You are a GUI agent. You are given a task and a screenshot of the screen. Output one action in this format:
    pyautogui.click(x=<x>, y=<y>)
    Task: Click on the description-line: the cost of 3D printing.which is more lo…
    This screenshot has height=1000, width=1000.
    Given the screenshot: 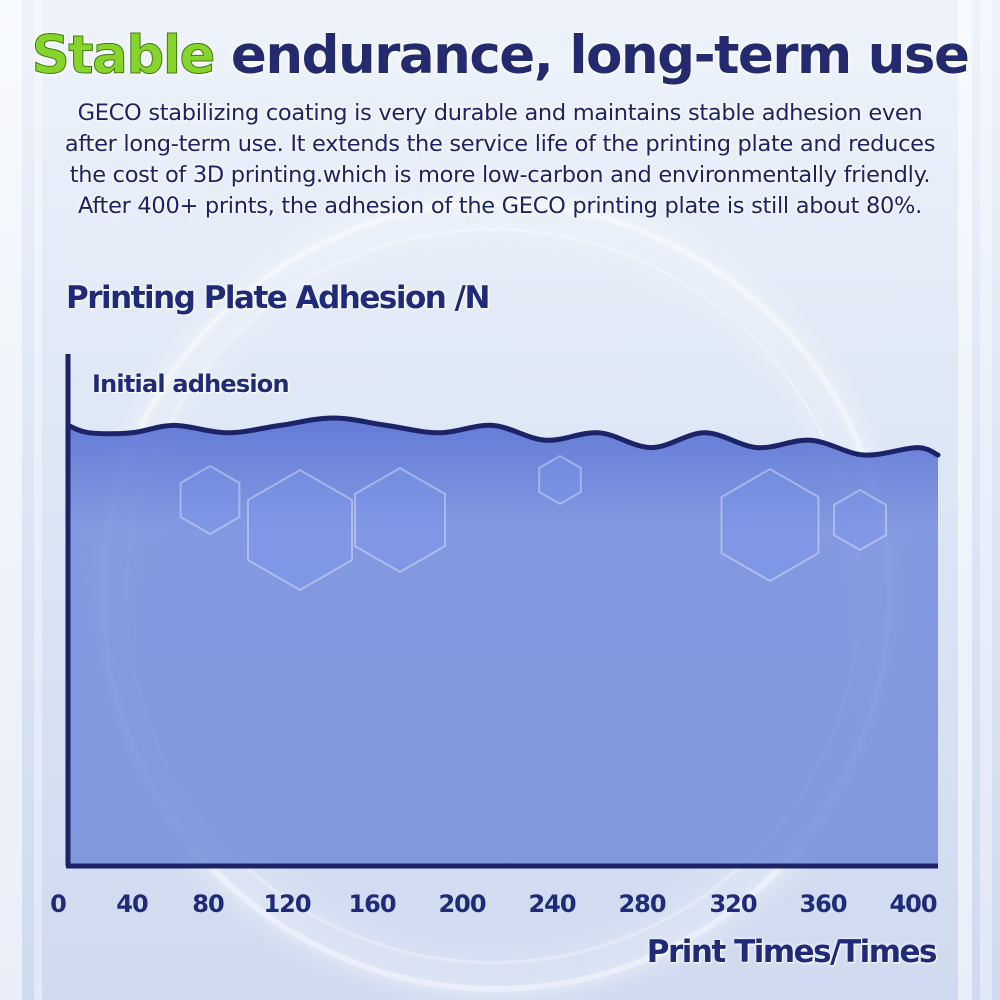 What is the action you would take?
    pyautogui.click(x=500, y=175)
    